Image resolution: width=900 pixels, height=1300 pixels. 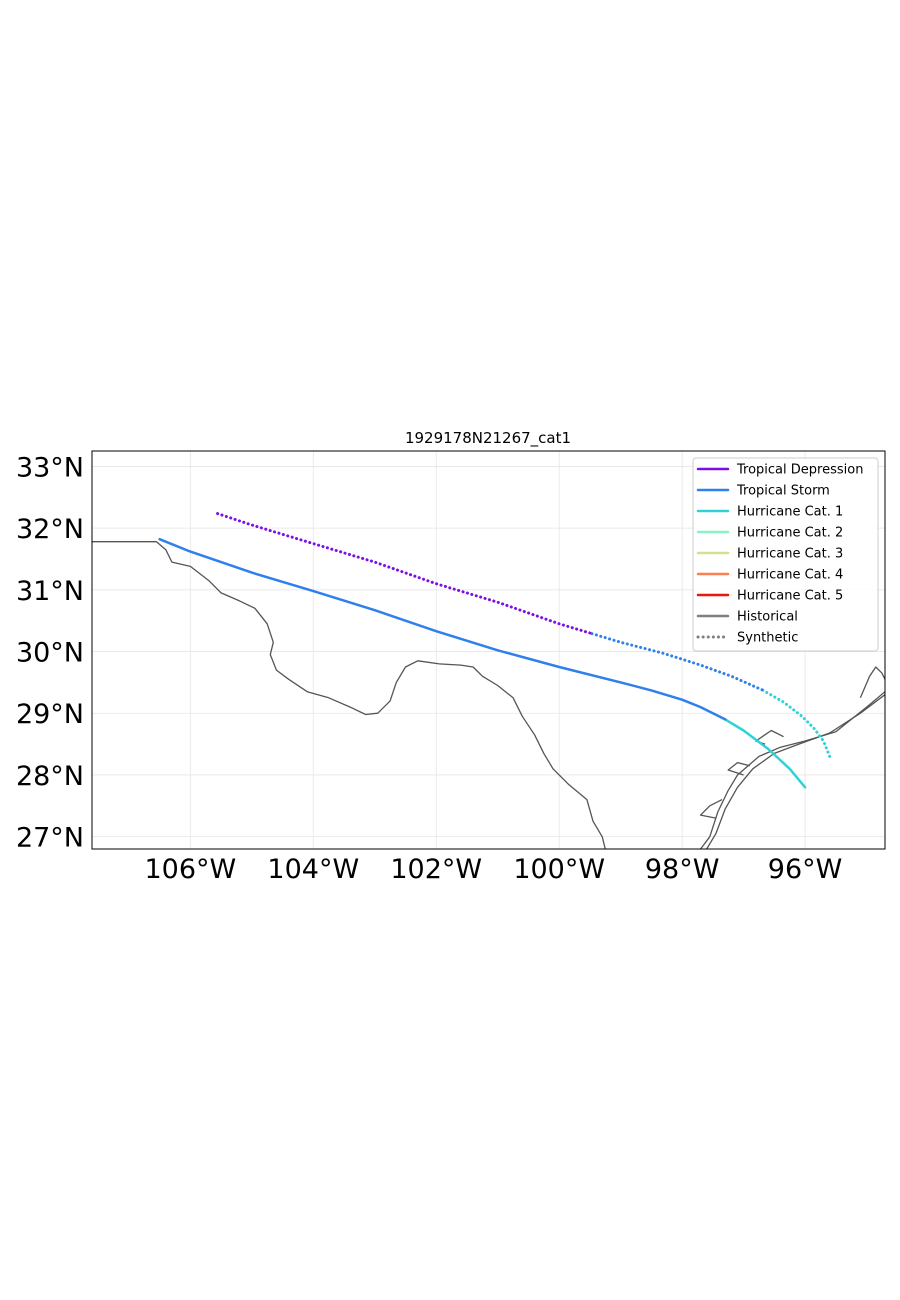 What do you see at coordinates (50, 838) in the screenshot?
I see `latitude-tick-label: 27°N` at bounding box center [50, 838].